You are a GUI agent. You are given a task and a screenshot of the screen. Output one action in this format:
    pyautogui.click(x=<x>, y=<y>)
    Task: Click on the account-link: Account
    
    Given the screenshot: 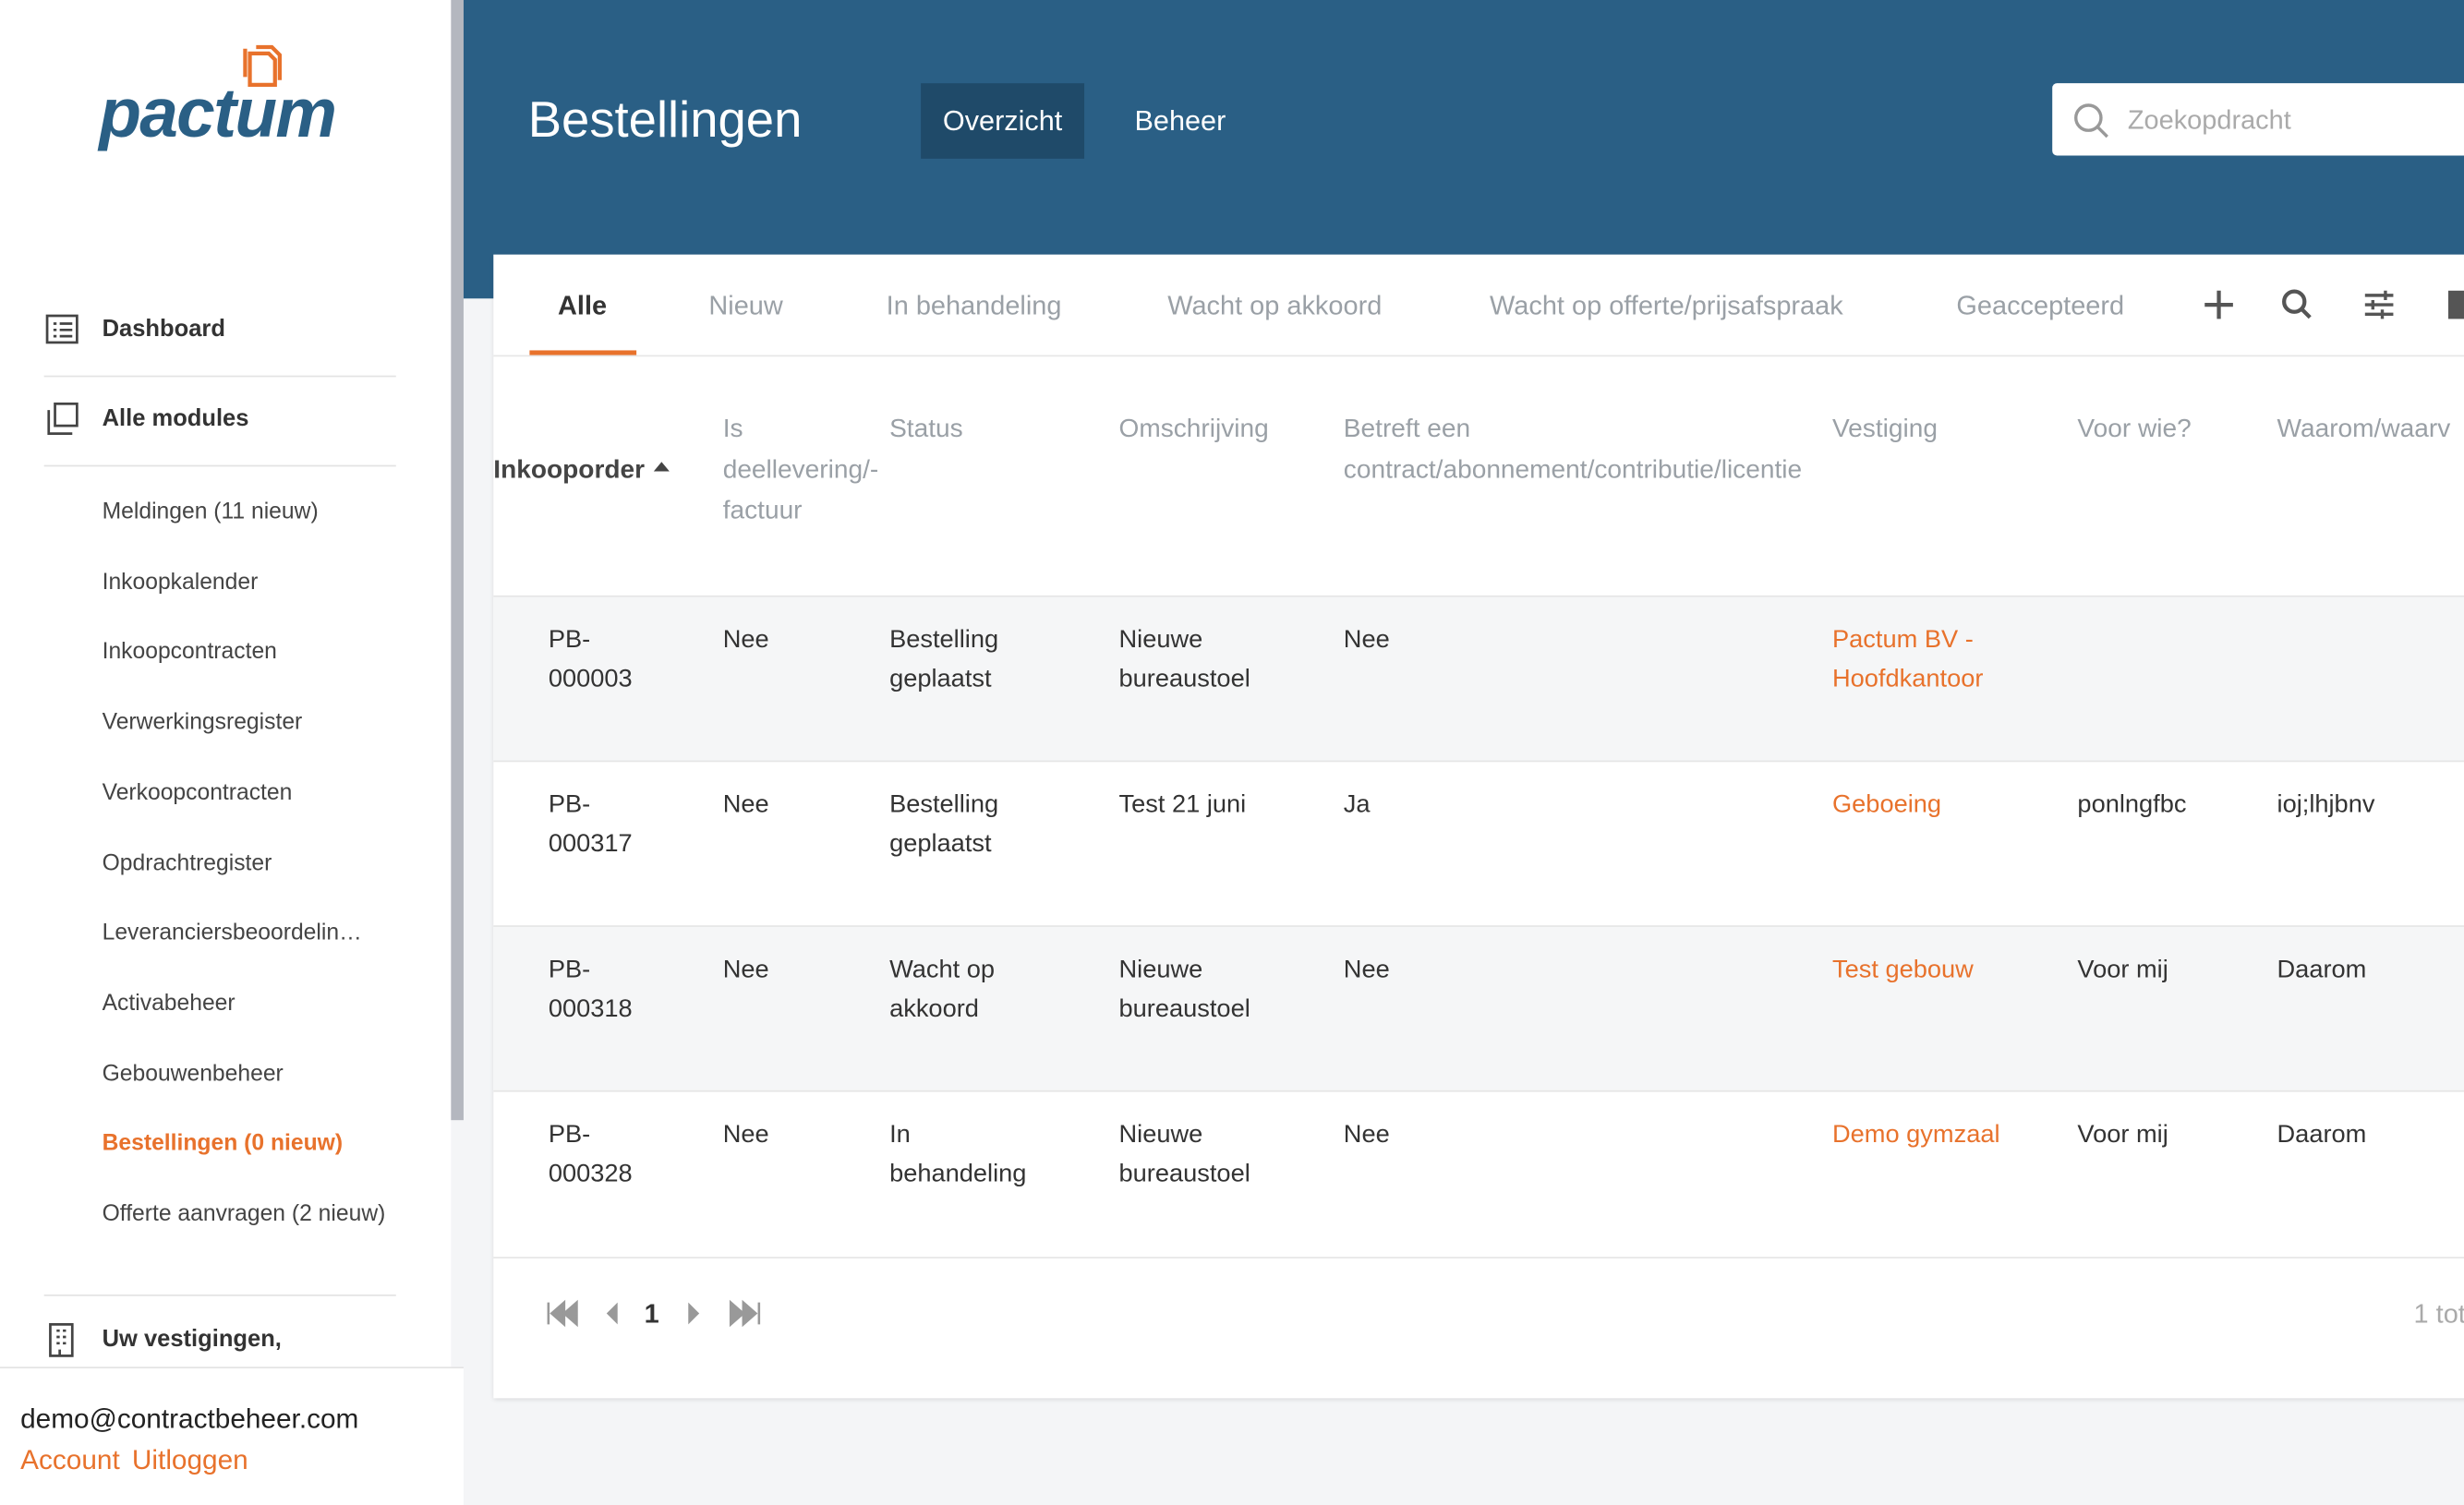 What is the action you would take?
    pyautogui.click(x=70, y=1459)
    